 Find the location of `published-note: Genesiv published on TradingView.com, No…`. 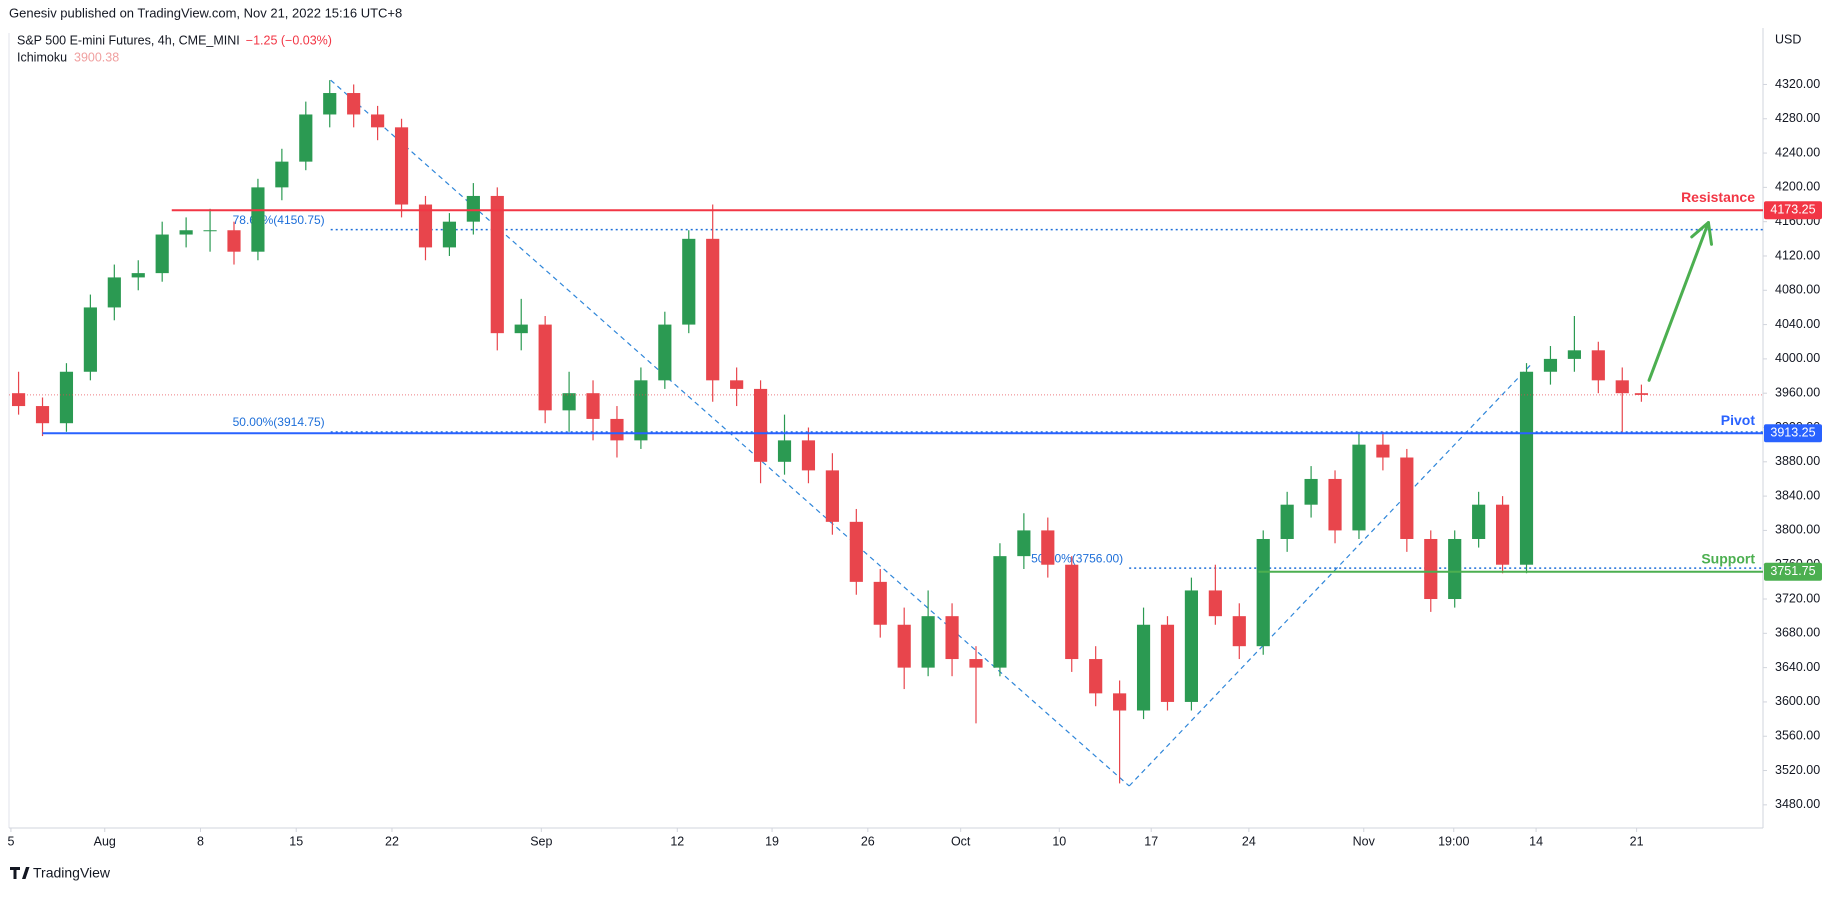

published-note: Genesiv published on TradingView.com, No… is located at coordinates (205, 12).